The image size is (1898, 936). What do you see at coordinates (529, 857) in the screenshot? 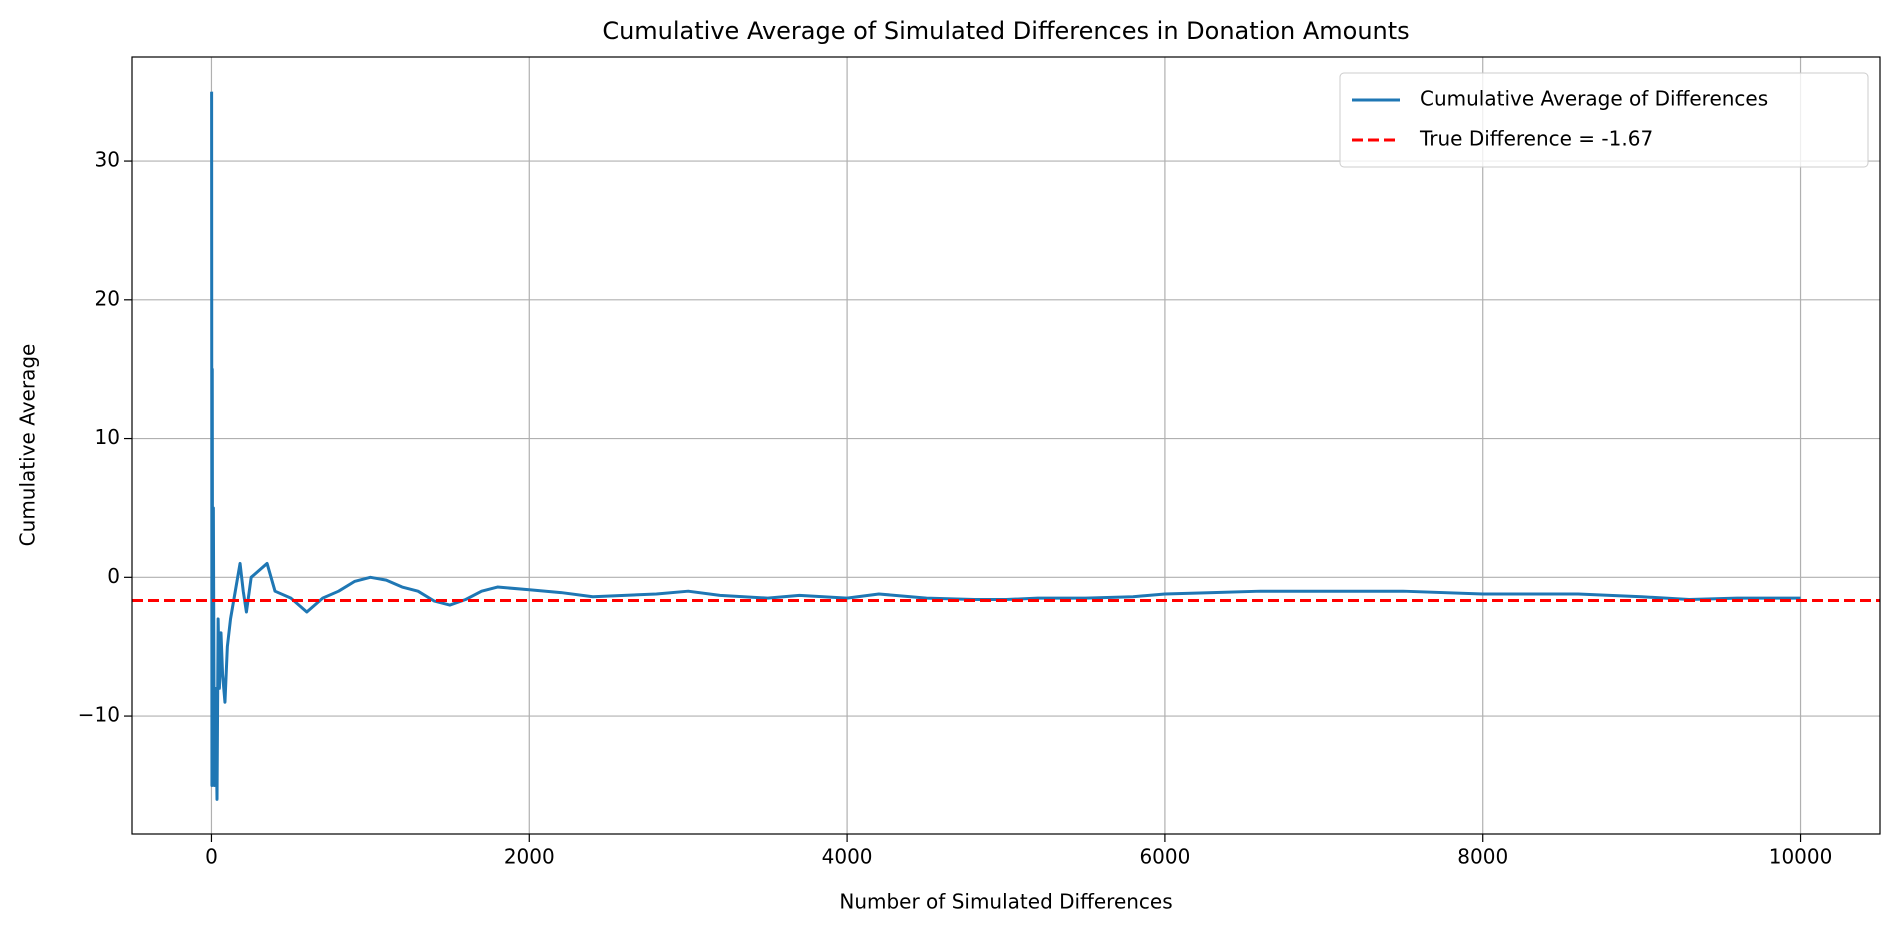
I see `x-tick-label: 2000` at bounding box center [529, 857].